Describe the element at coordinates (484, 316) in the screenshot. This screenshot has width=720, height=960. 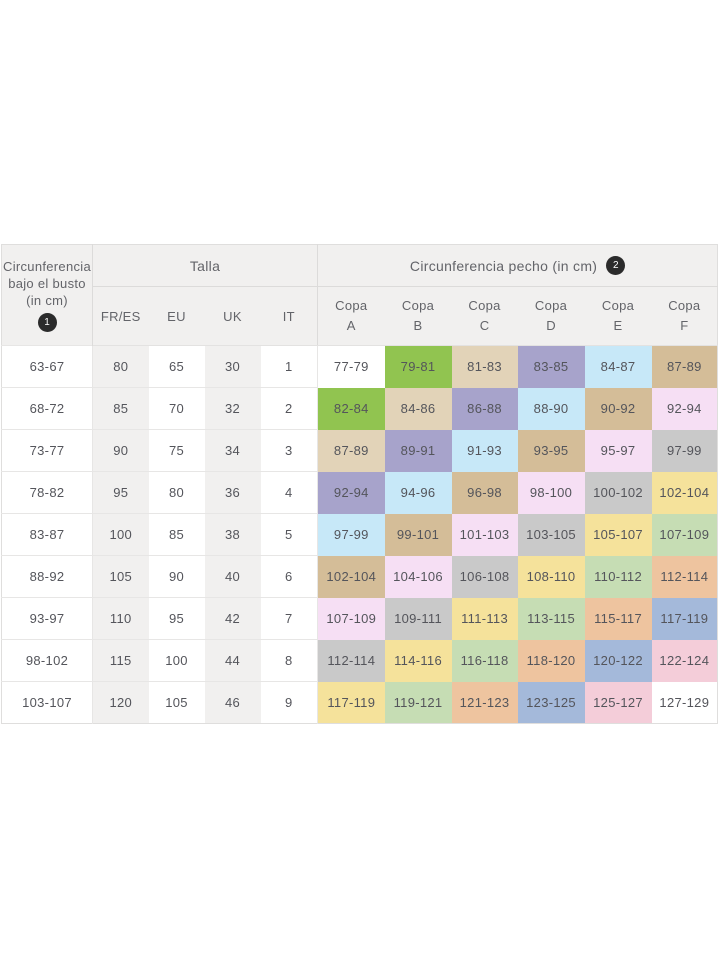
I see `col-header-copa-c: Copa C` at that location.